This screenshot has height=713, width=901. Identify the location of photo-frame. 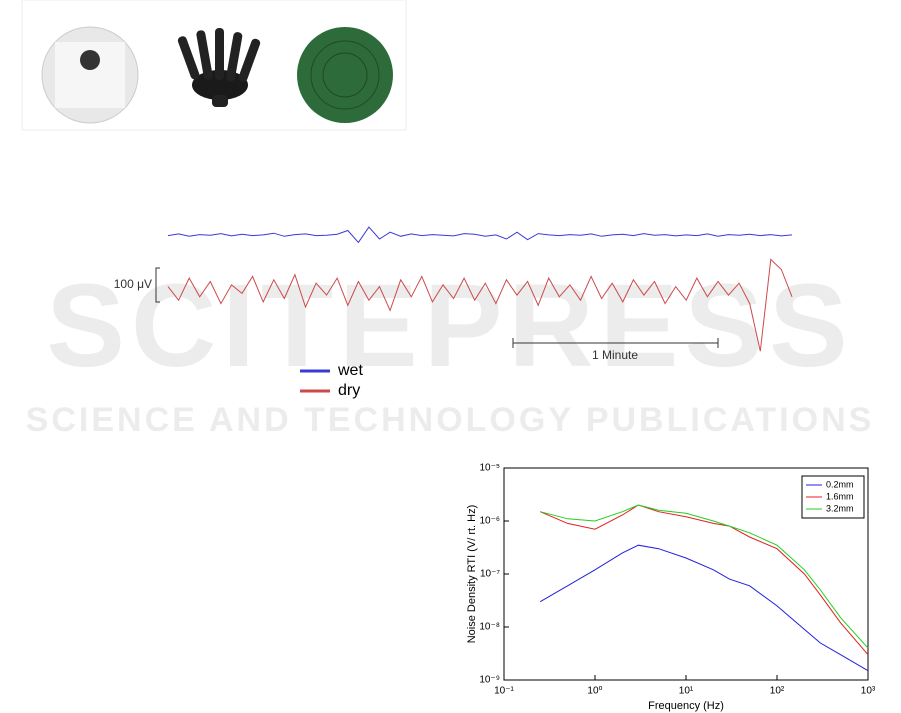
(214, 65).